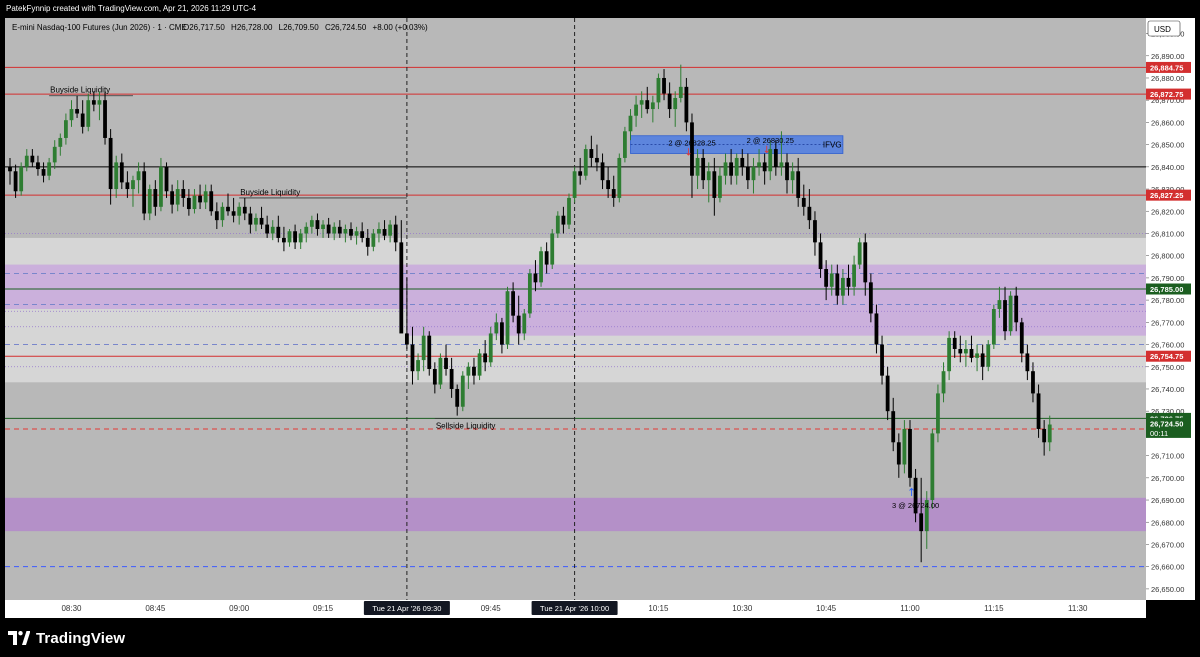  I want to click on tradingview-wordmark: TradingView, so click(81, 638).